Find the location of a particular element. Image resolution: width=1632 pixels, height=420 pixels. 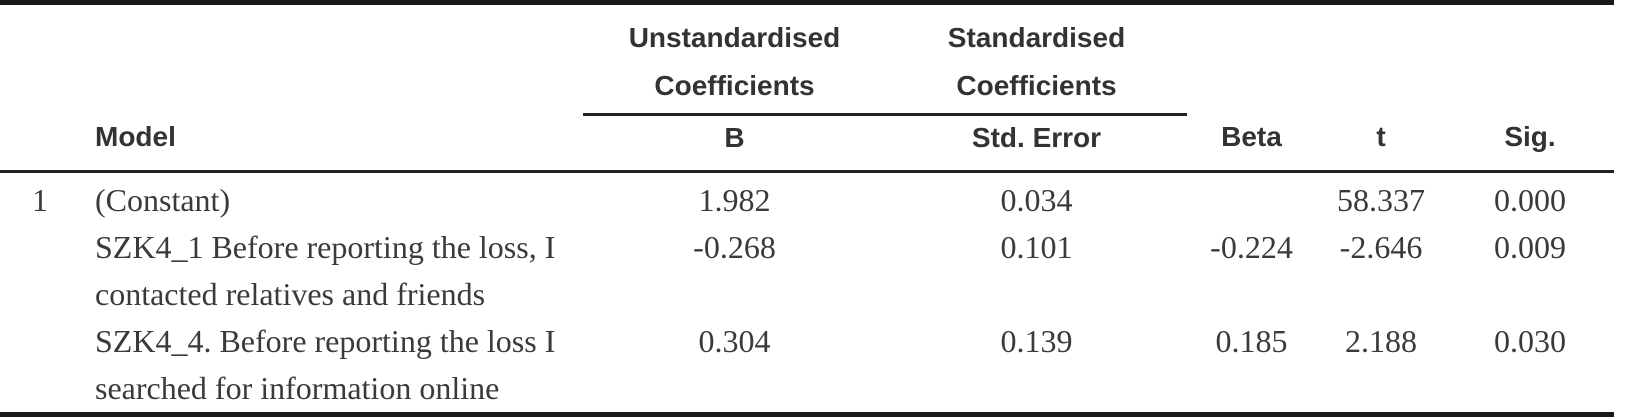

cell-beta: 0.185 is located at coordinates (1251, 341).